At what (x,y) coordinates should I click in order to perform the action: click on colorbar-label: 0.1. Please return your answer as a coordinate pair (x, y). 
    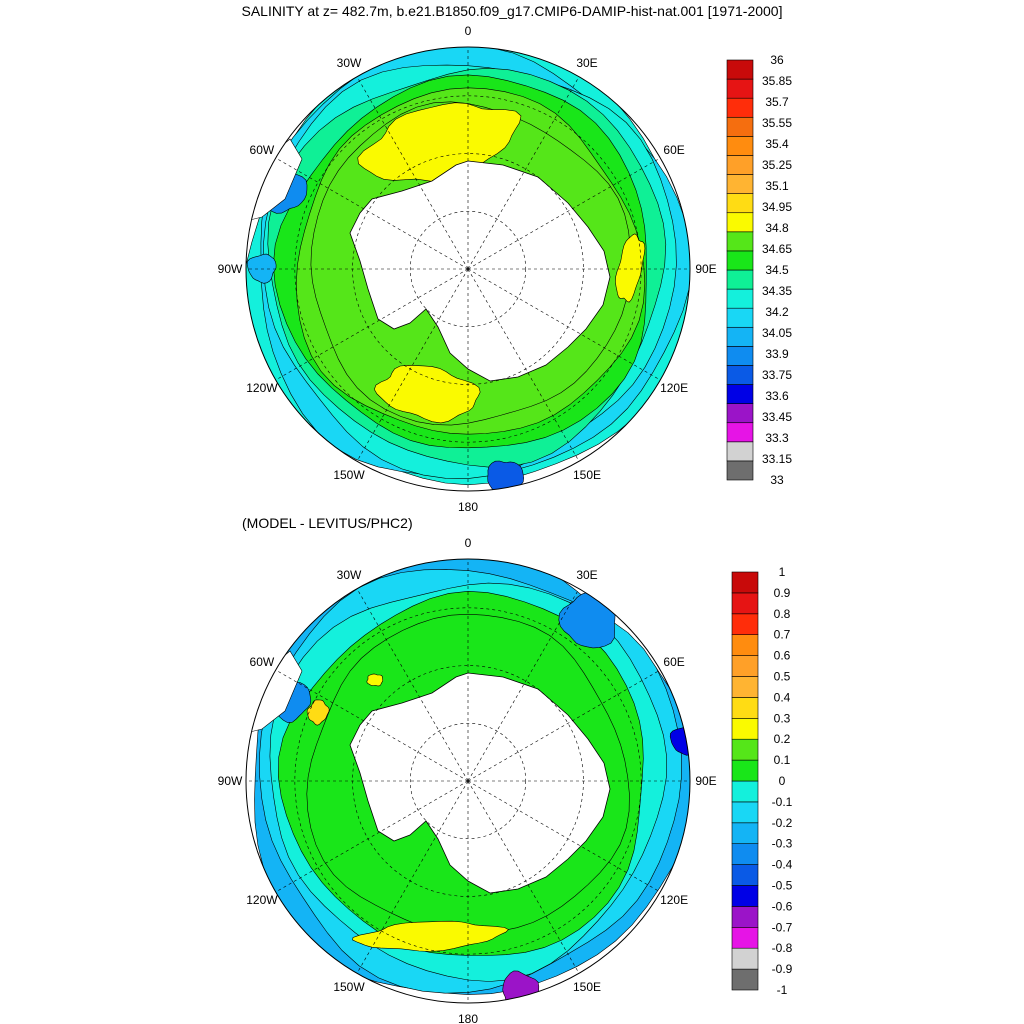
    Looking at the image, I should click on (782, 760).